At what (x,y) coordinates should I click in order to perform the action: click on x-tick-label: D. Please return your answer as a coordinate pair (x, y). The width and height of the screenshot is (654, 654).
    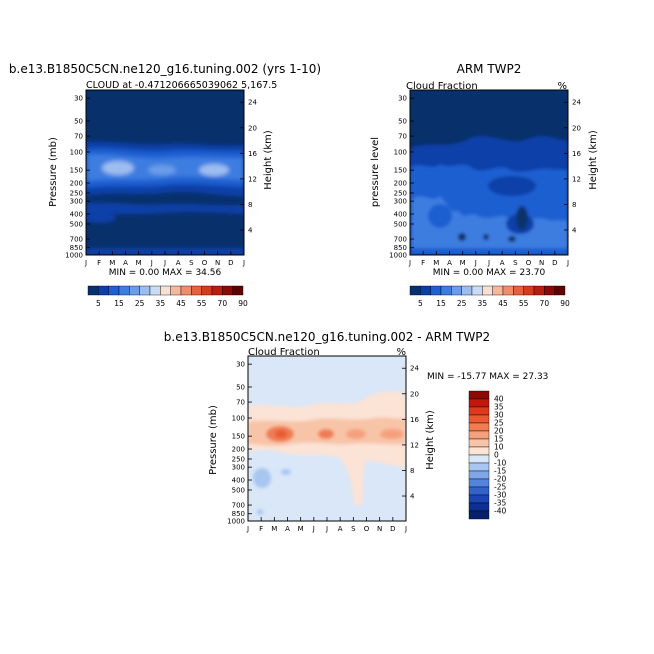
    Looking at the image, I should click on (392, 529).